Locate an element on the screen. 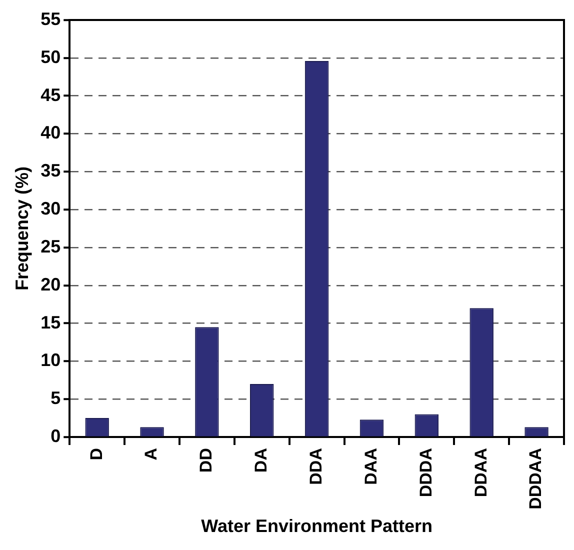 This screenshot has height=550, width=574. x-tick-label: DDA is located at coordinates (316, 466).